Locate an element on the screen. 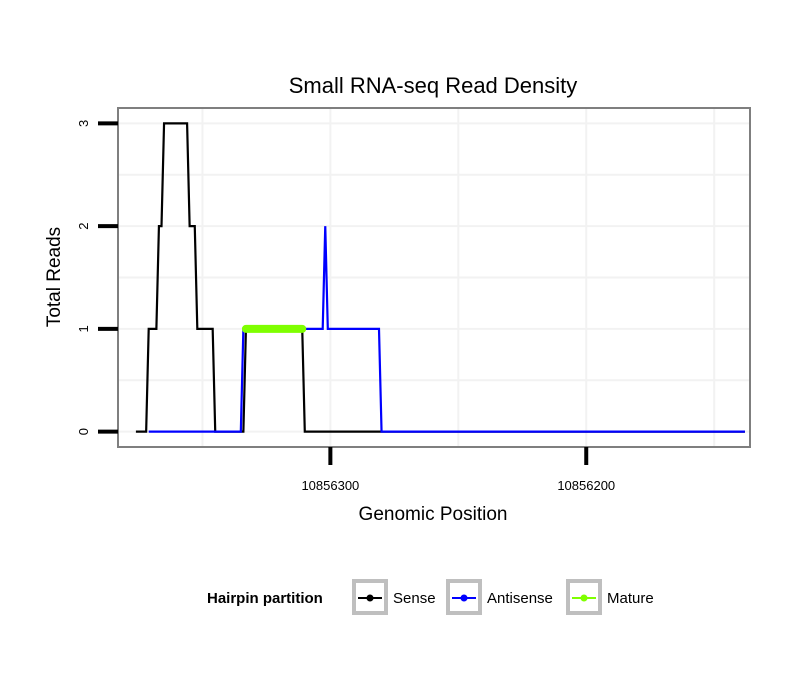 Image resolution: width=810 pixels, height=695 pixels. legend-entry-label: Mature is located at coordinates (630, 598).